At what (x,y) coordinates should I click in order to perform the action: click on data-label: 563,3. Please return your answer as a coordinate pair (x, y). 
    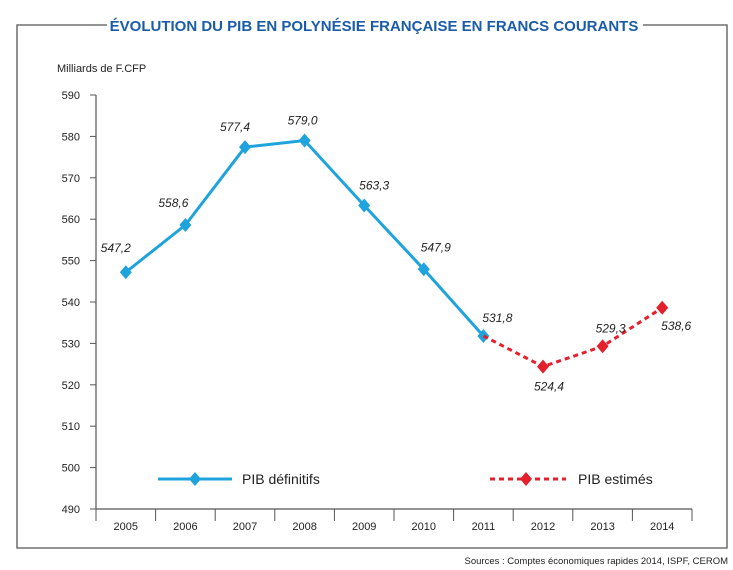
    Looking at the image, I should click on (374, 186).